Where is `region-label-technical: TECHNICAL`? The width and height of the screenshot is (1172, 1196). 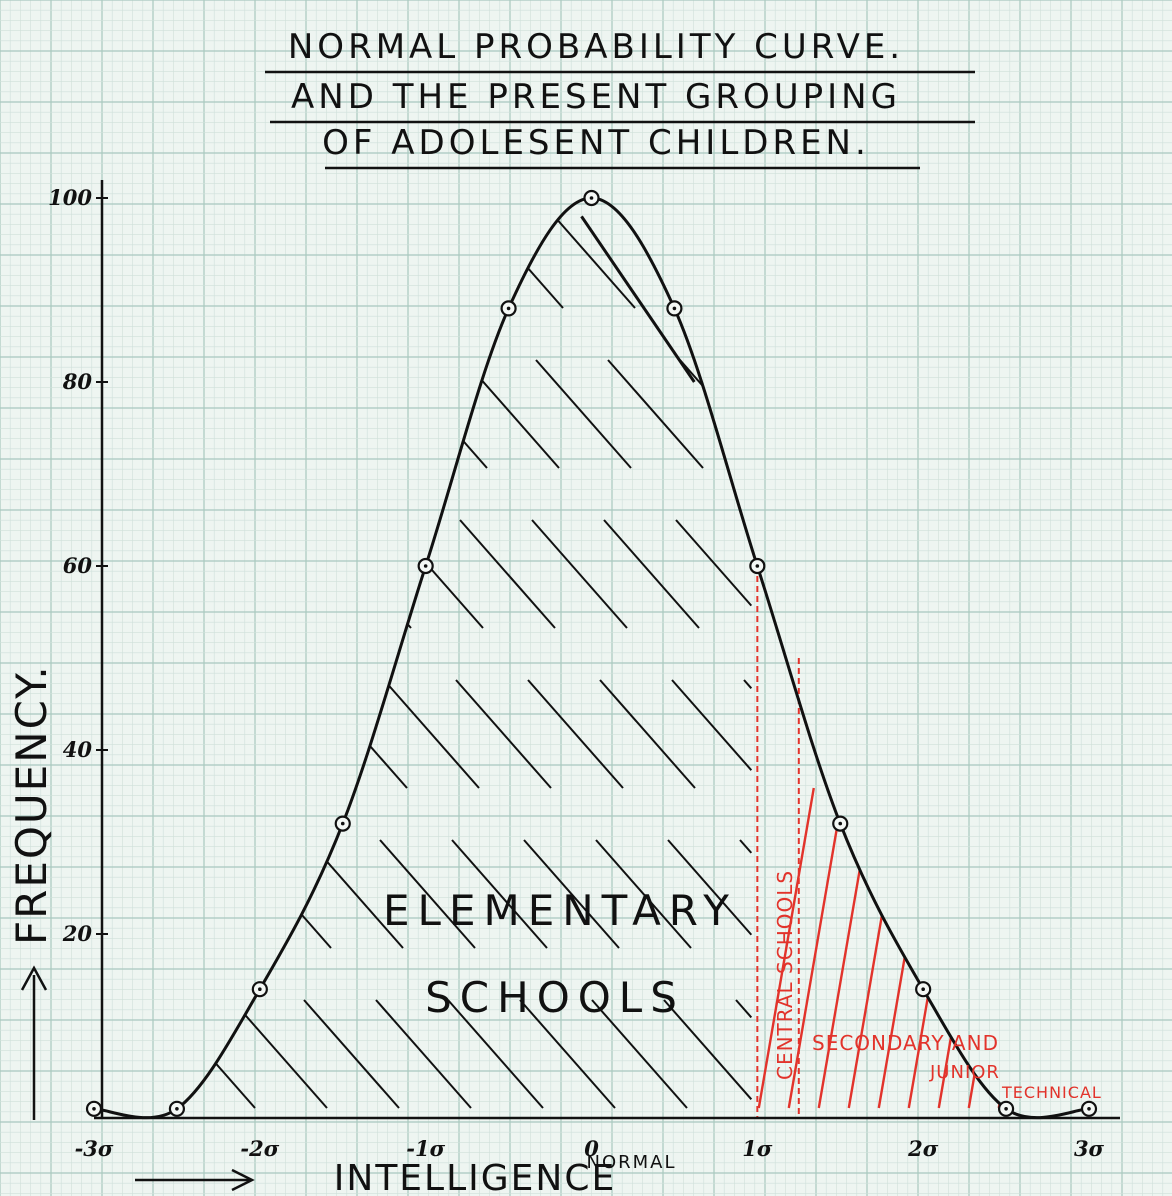 region-label-technical: TECHNICAL is located at coordinates (1051, 1092).